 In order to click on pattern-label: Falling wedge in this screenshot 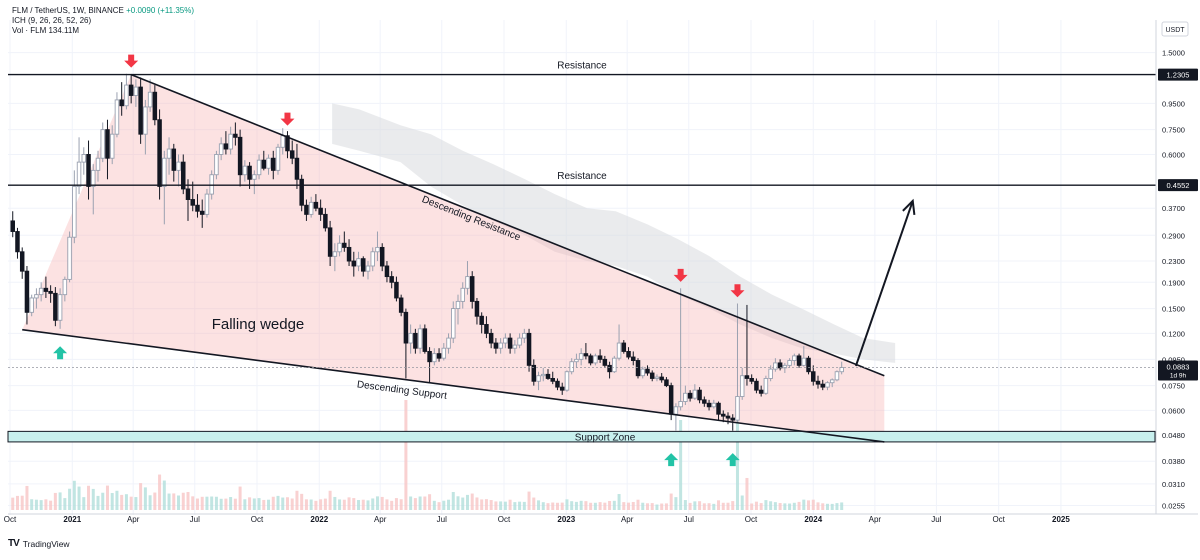, I will do `click(258, 324)`.